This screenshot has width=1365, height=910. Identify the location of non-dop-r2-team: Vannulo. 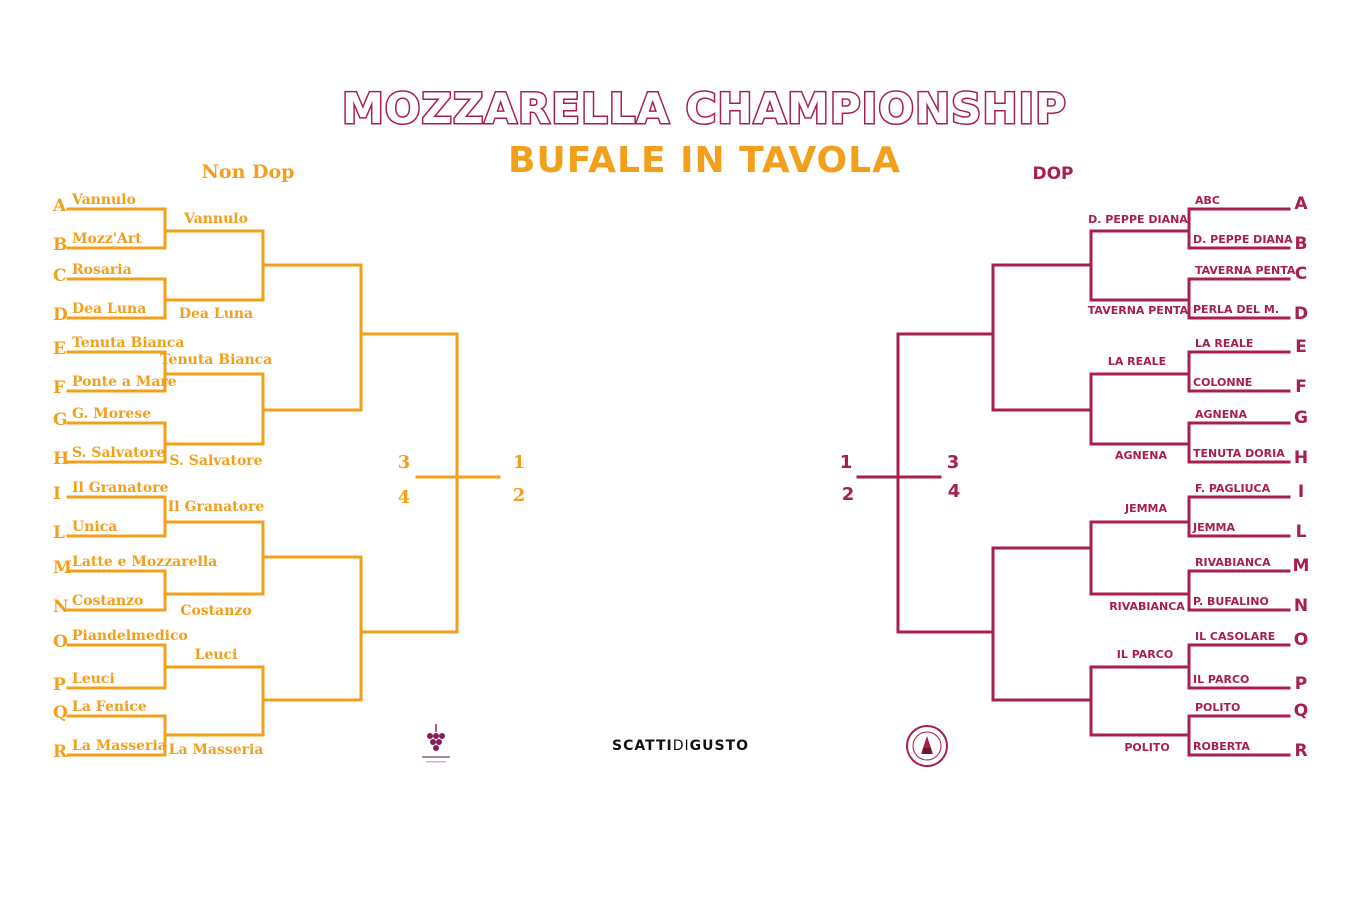
(215, 219).